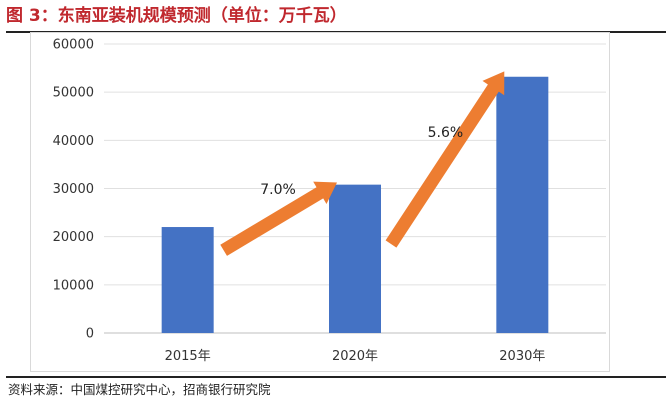  I want to click on y-tick-label: 10000, so click(73, 285).